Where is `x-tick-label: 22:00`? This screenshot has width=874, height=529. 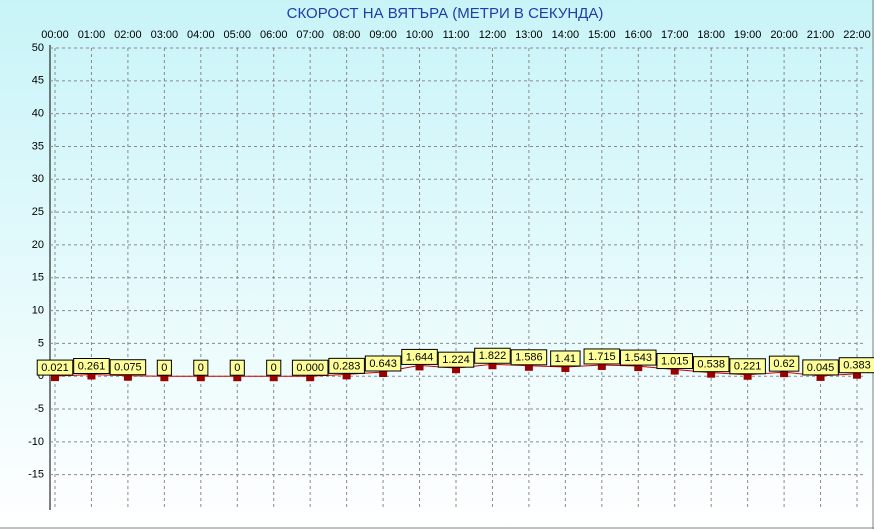
x-tick-label: 22:00 is located at coordinates (857, 35).